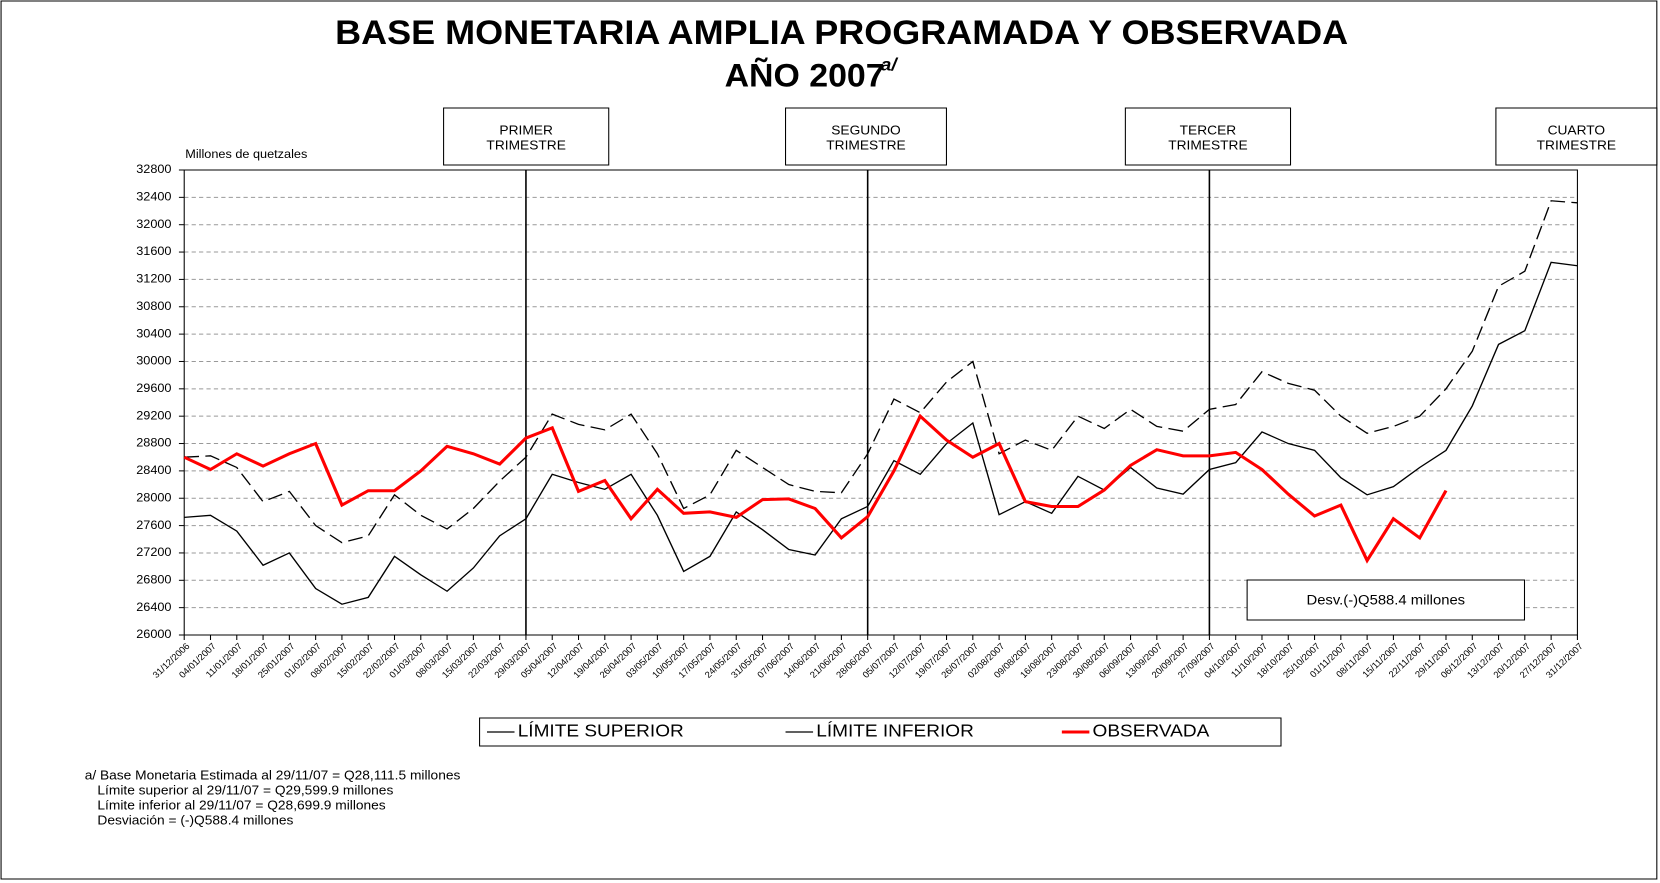  Describe the element at coordinates (153, 498) in the screenshot. I see `y-tick-label: 28000` at that location.